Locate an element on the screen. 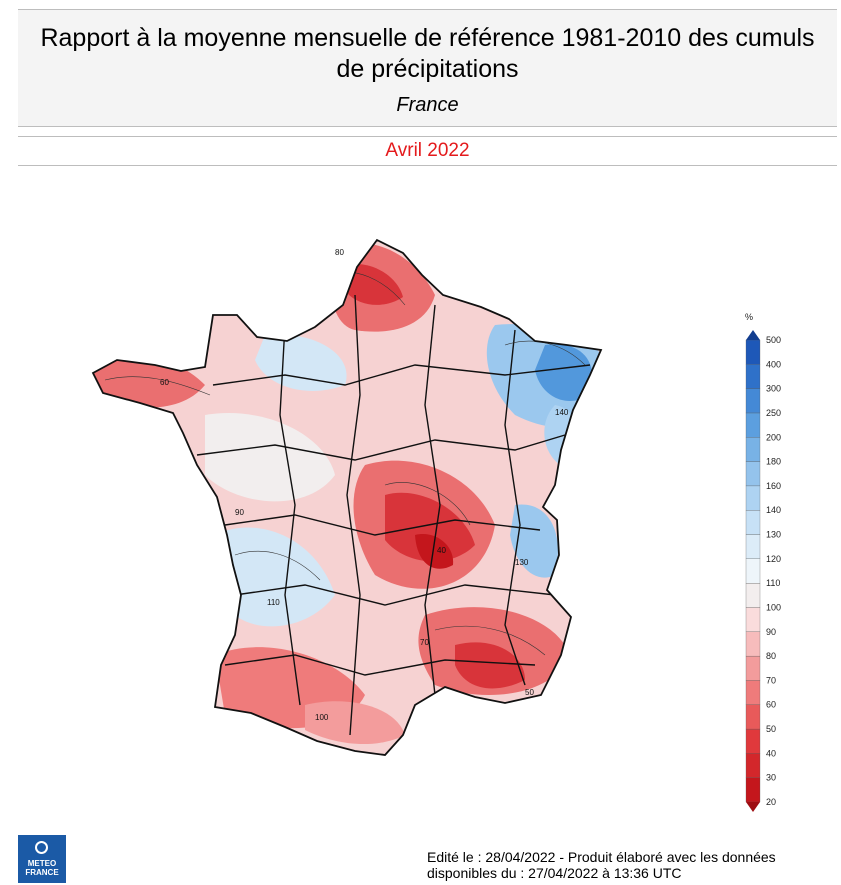 The height and width of the screenshot is (885, 841). logo-text-1: METEO is located at coordinates (42, 863).